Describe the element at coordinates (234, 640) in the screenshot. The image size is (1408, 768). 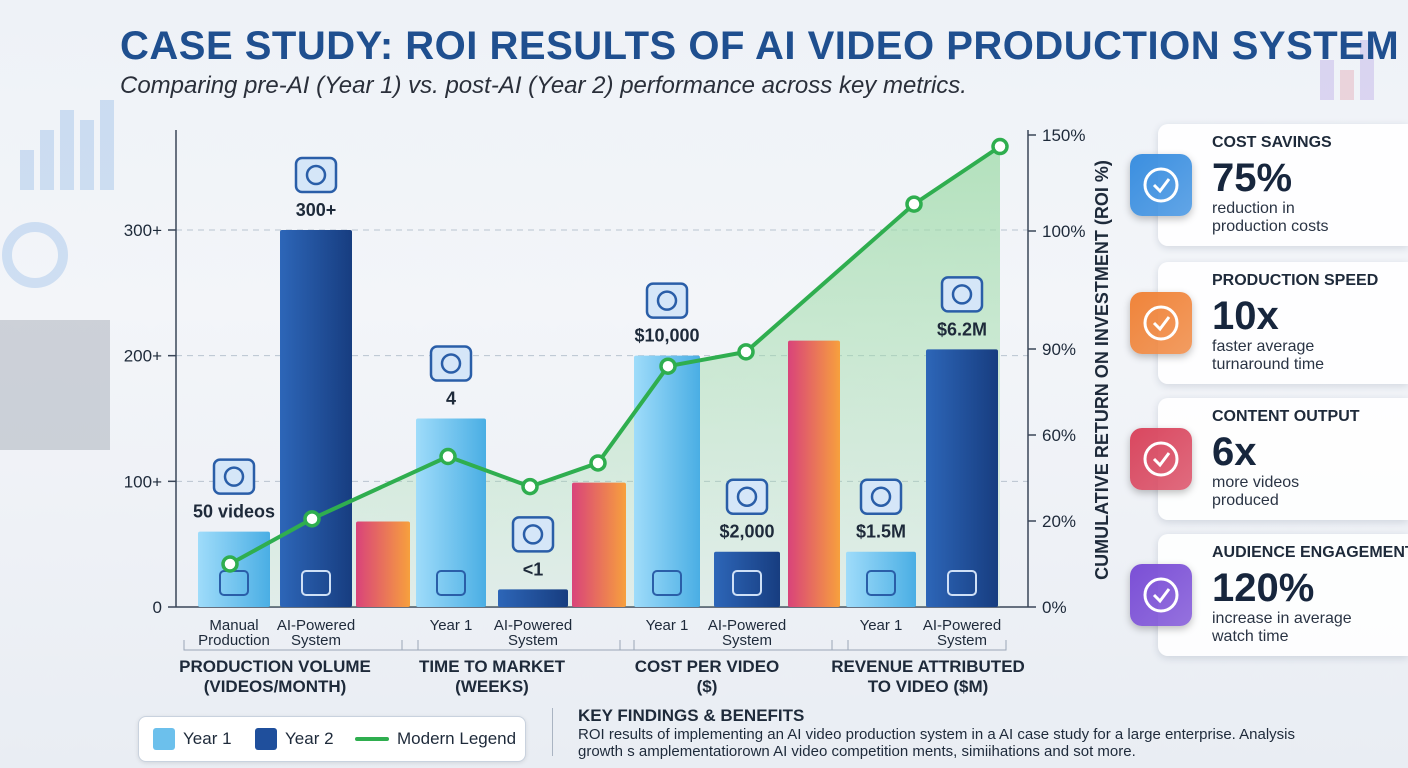
I see `category-label-line2: Production` at that location.